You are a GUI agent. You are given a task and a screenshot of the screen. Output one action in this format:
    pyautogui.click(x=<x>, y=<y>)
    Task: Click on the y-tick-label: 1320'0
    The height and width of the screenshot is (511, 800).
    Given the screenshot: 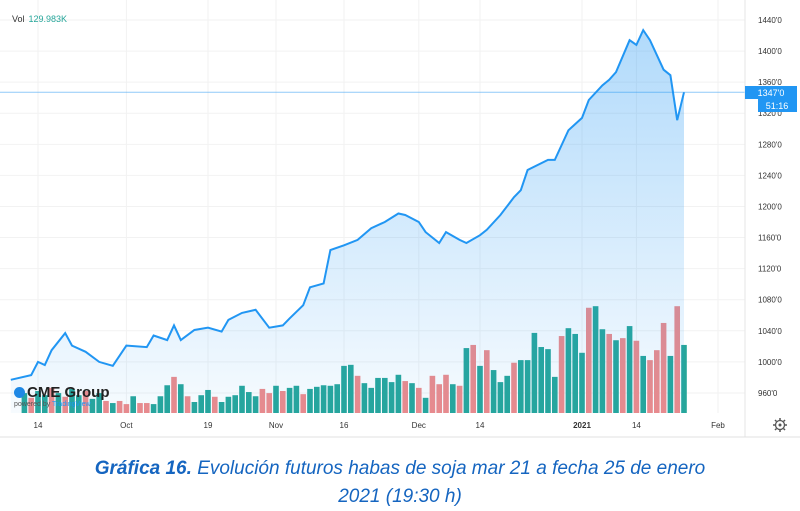 What is the action you would take?
    pyautogui.click(x=770, y=113)
    